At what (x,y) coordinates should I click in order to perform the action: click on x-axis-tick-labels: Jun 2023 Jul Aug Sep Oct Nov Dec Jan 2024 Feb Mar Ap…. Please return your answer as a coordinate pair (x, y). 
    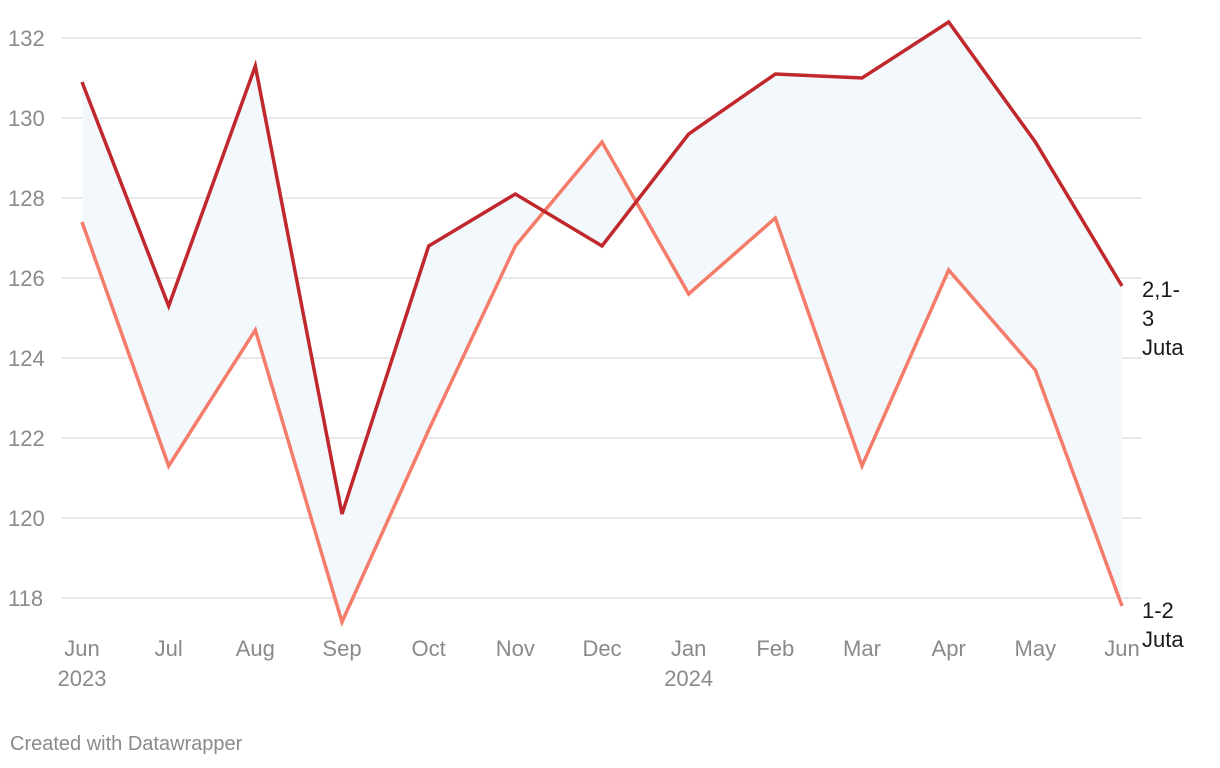
    Looking at the image, I should click on (599, 663).